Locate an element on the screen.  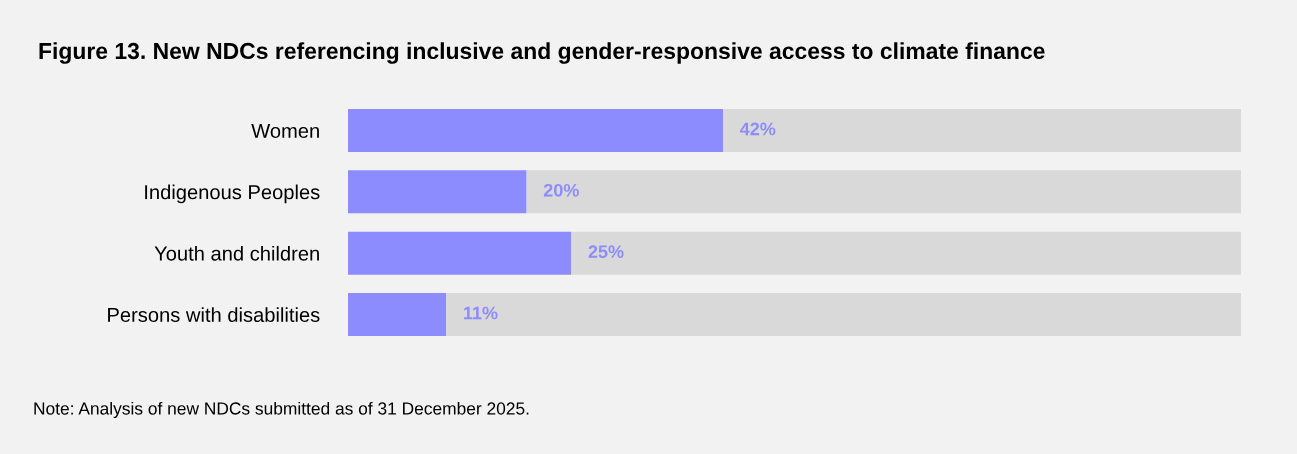
y-tick-label: Youth and children is located at coordinates (236, 253).